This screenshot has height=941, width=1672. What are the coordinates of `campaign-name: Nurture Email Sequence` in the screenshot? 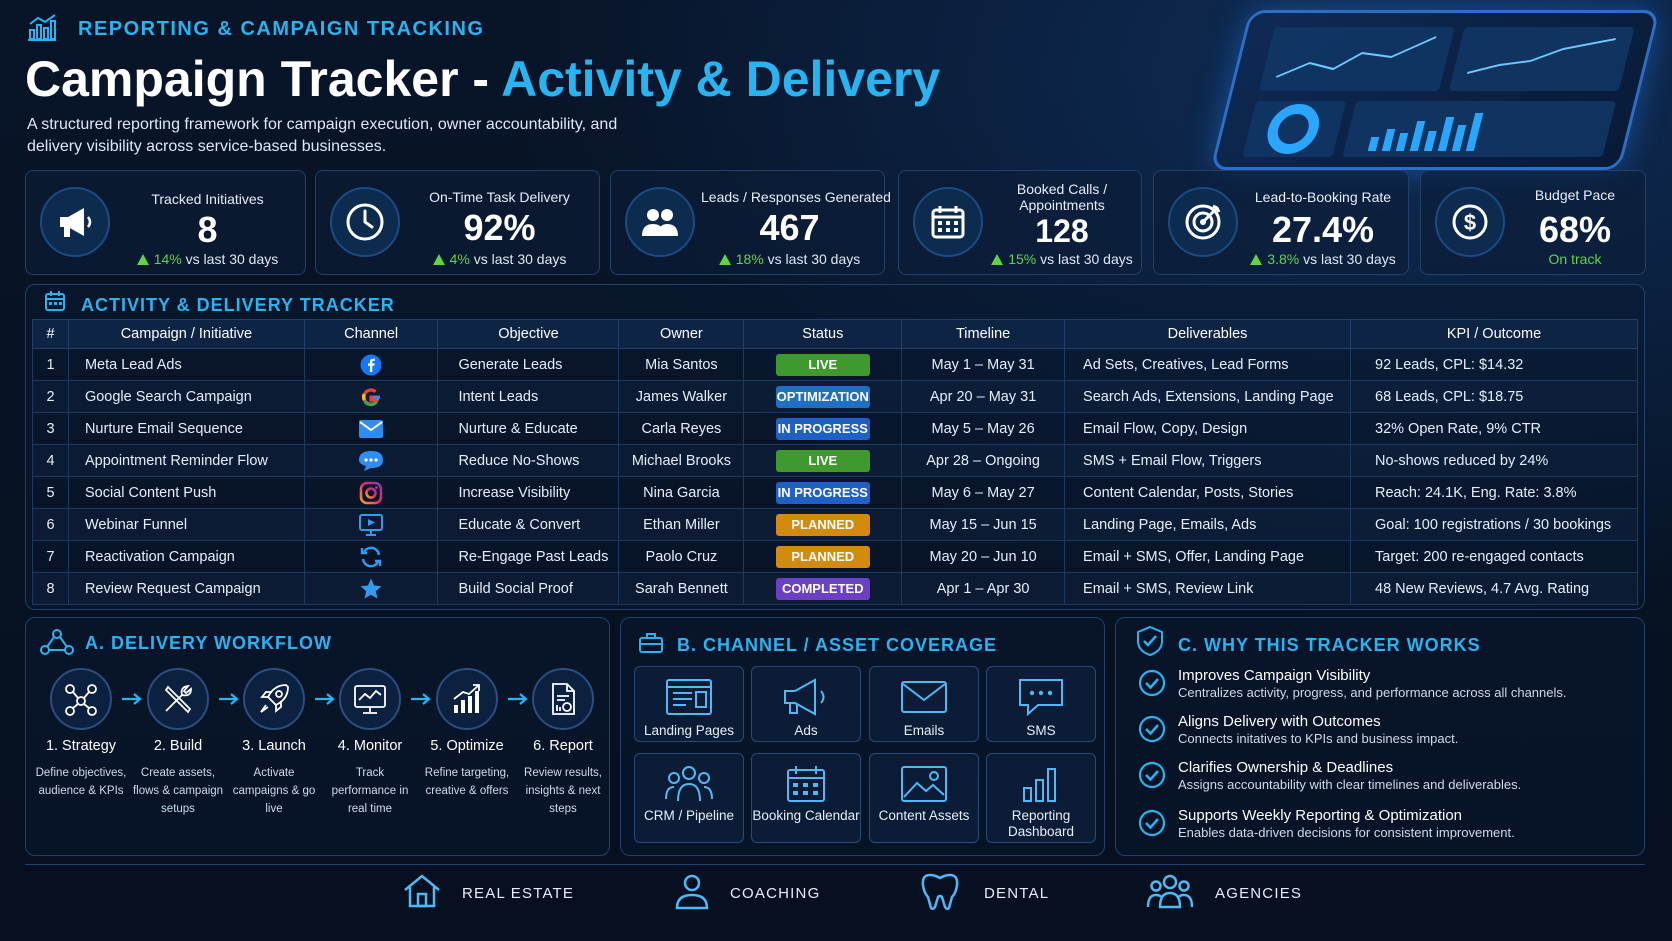 It's located at (186, 428).